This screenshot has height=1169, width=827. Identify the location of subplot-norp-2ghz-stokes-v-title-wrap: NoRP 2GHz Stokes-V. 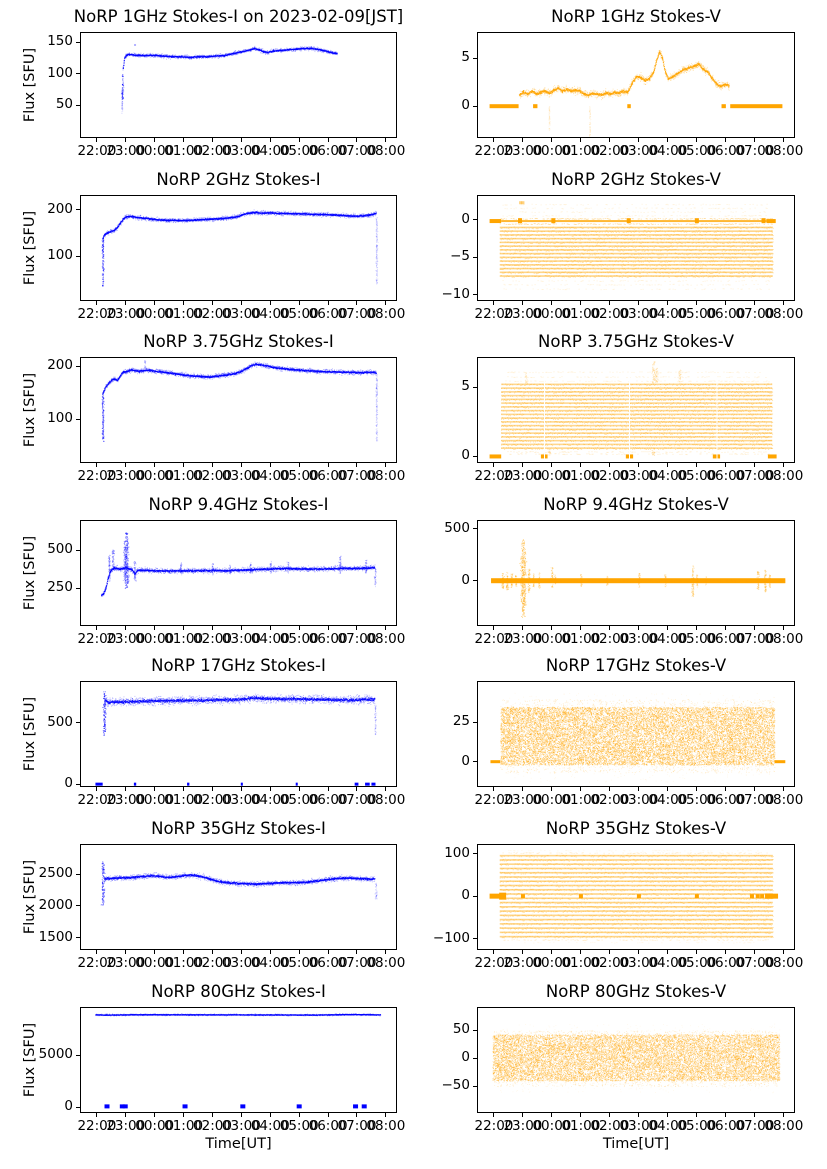
(636, 180).